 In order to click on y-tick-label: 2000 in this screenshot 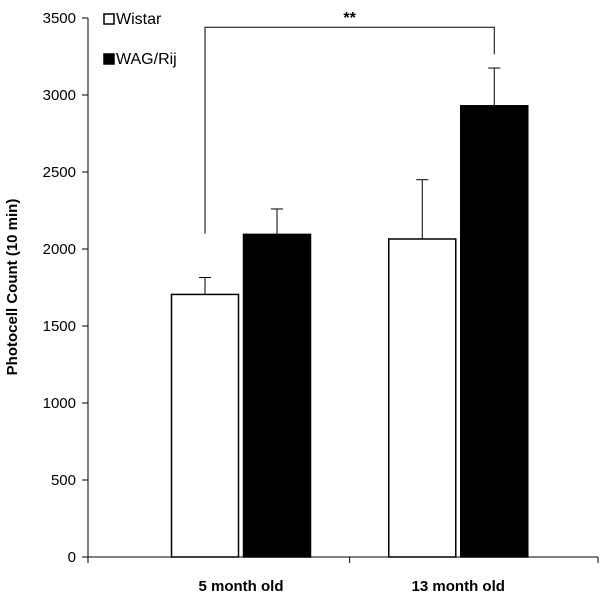, I will do `click(59, 249)`.